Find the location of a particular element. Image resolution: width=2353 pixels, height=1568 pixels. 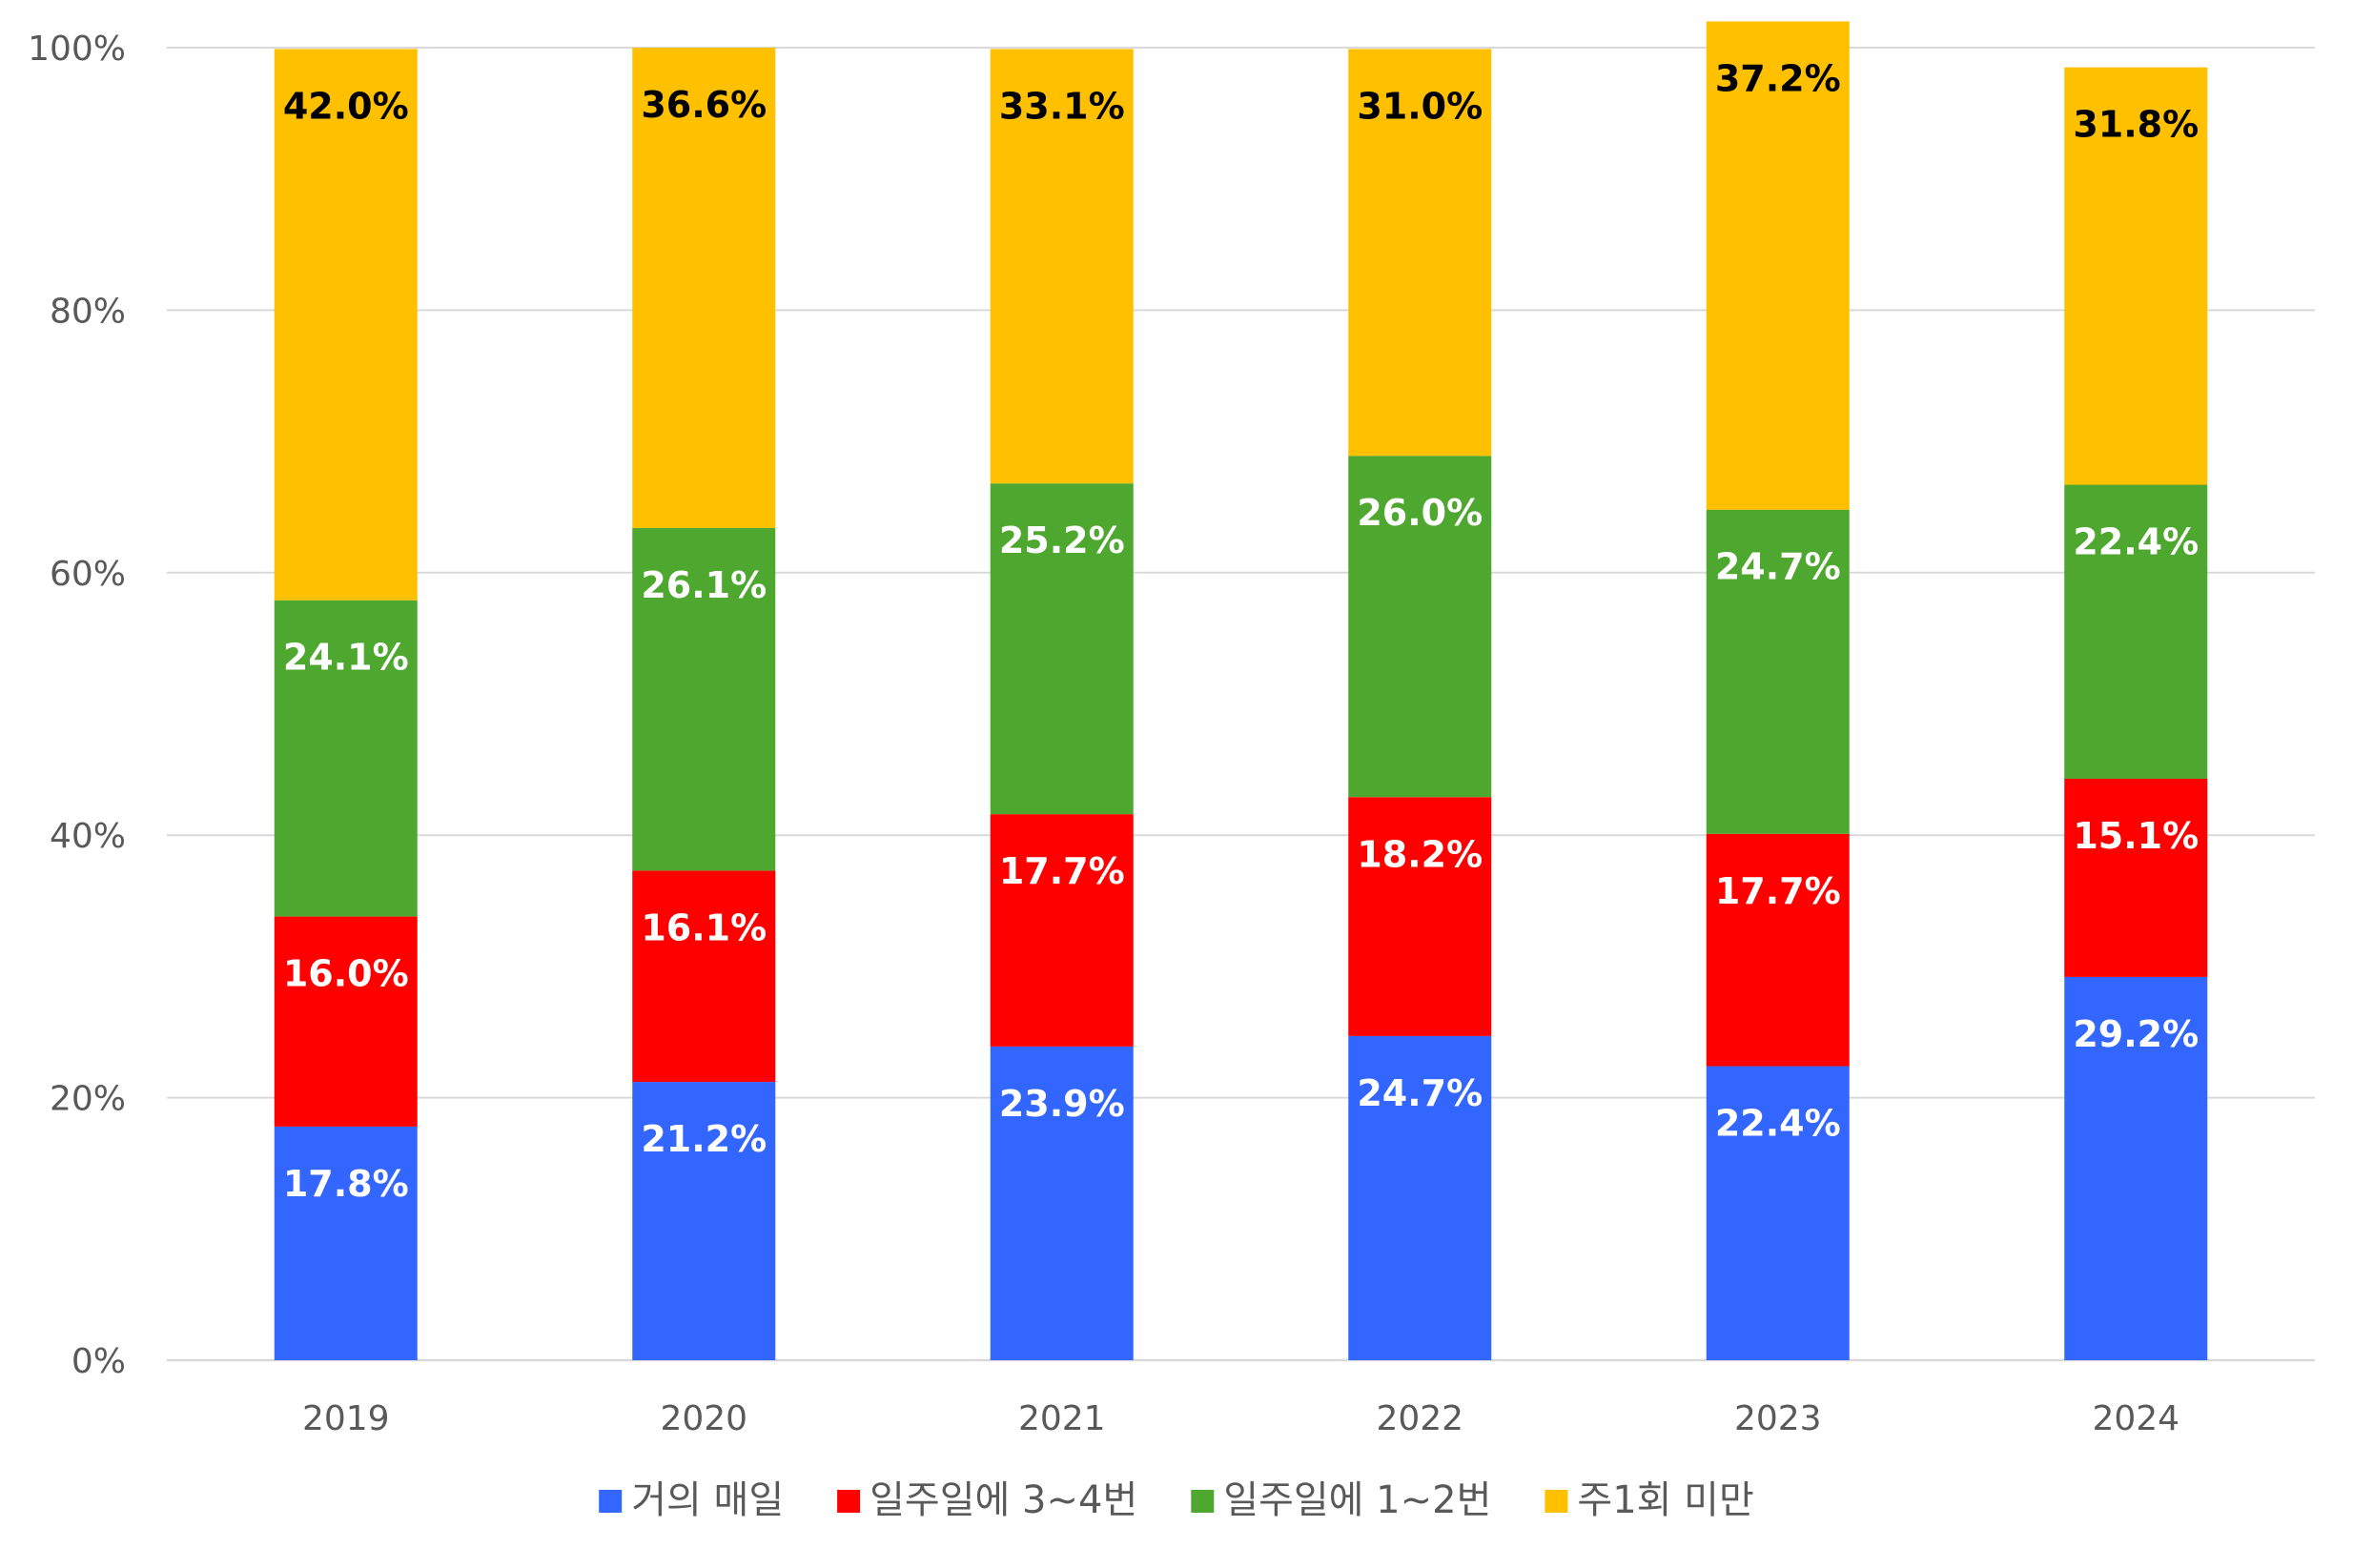

legend-item: 거의 매일 is located at coordinates (691, 1500).